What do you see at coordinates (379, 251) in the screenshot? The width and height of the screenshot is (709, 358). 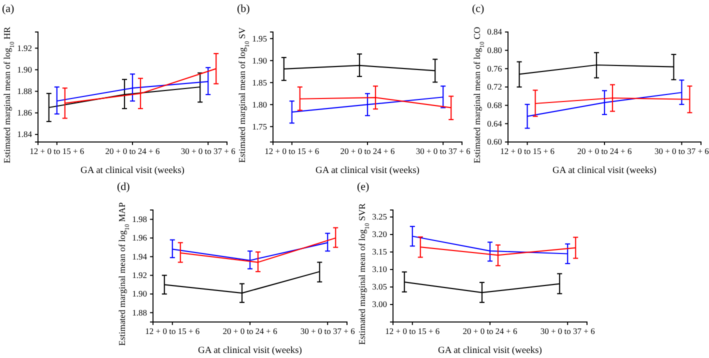 I see `y-tick-label: 3.15` at bounding box center [379, 251].